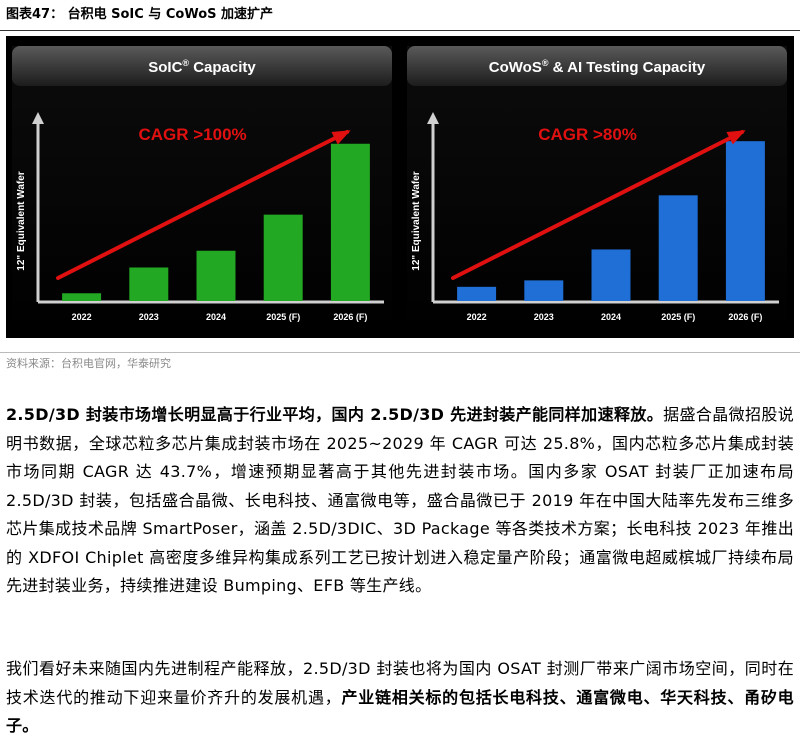  What do you see at coordinates (587, 134) in the screenshot?
I see `chart-2-cagr-label: CAGR >80%` at bounding box center [587, 134].